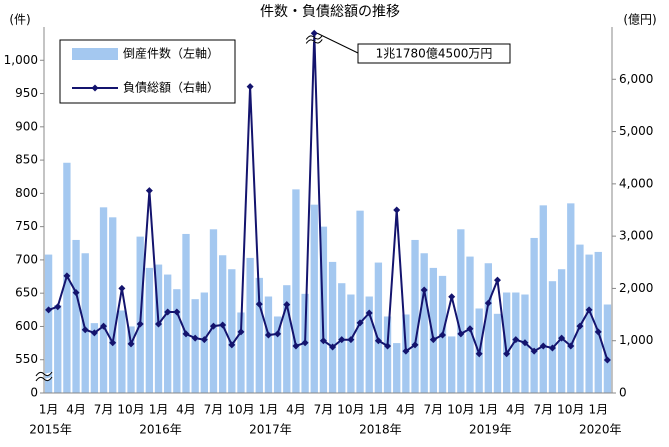  What do you see at coordinates (636, 79) in the screenshot?
I see `y2-tick-label: 6,000` at bounding box center [636, 79].